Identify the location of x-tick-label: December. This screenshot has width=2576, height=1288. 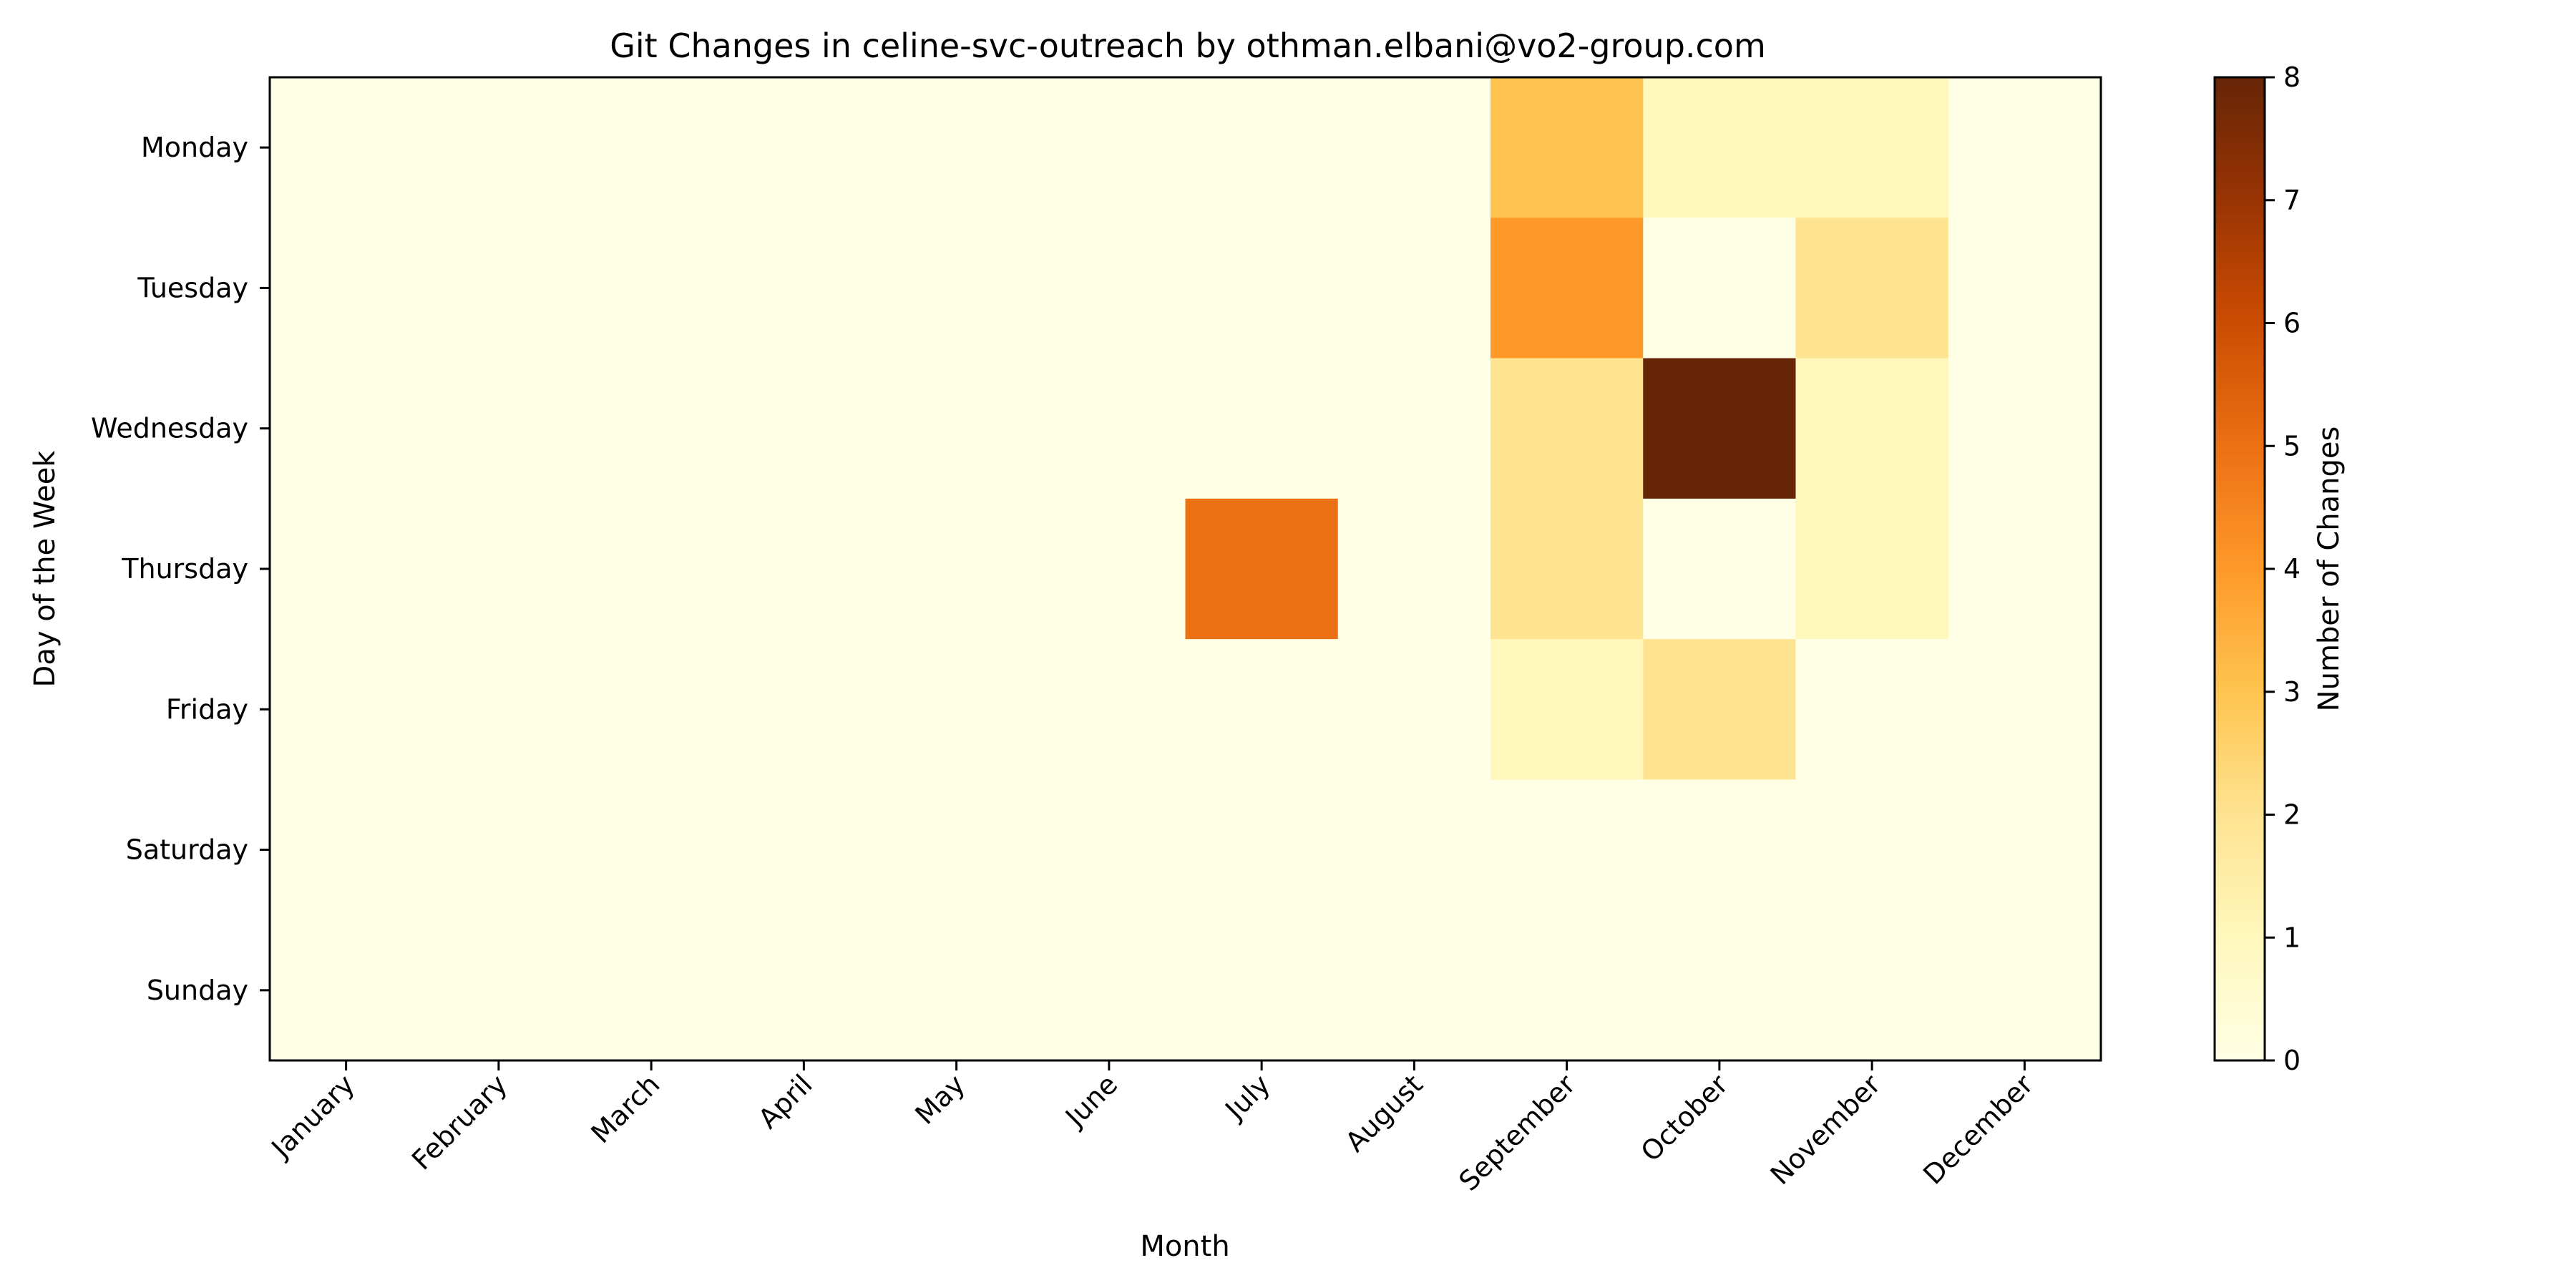
(1978, 1129).